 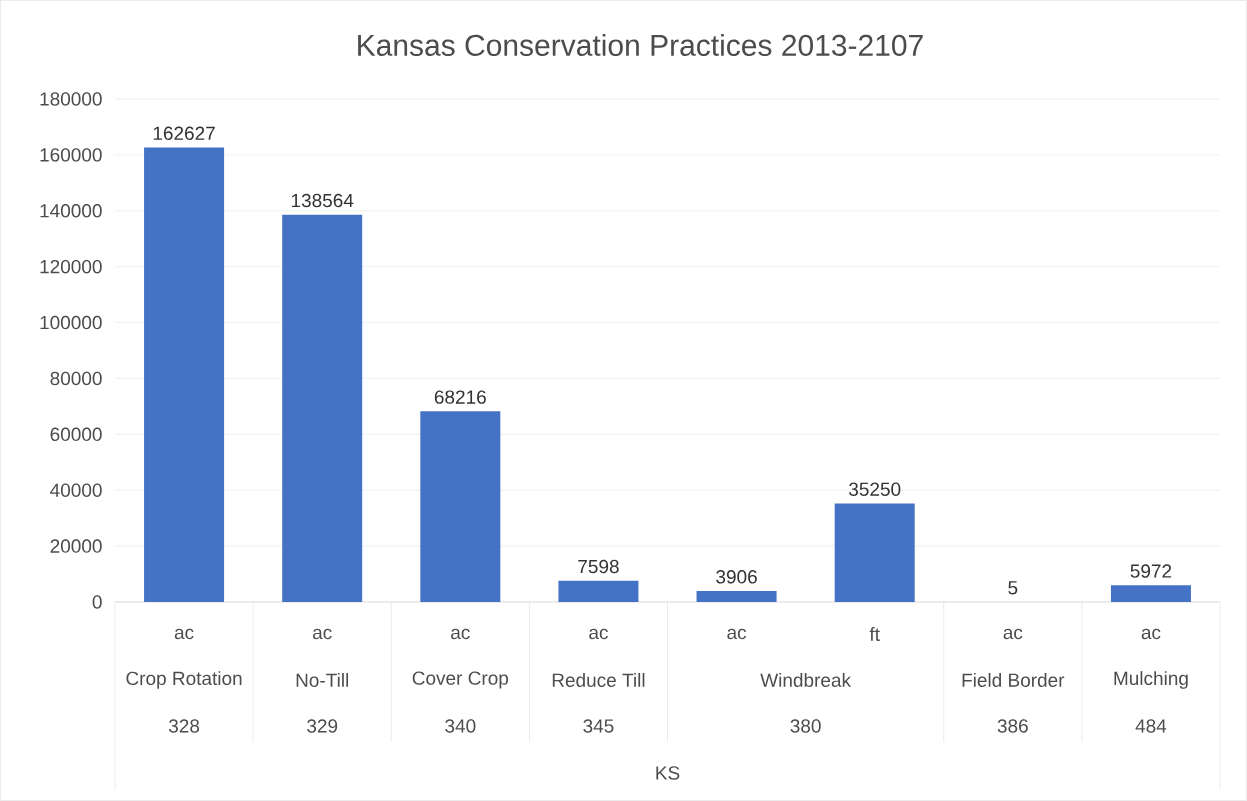 What do you see at coordinates (598, 726) in the screenshot?
I see `text: 345` at bounding box center [598, 726].